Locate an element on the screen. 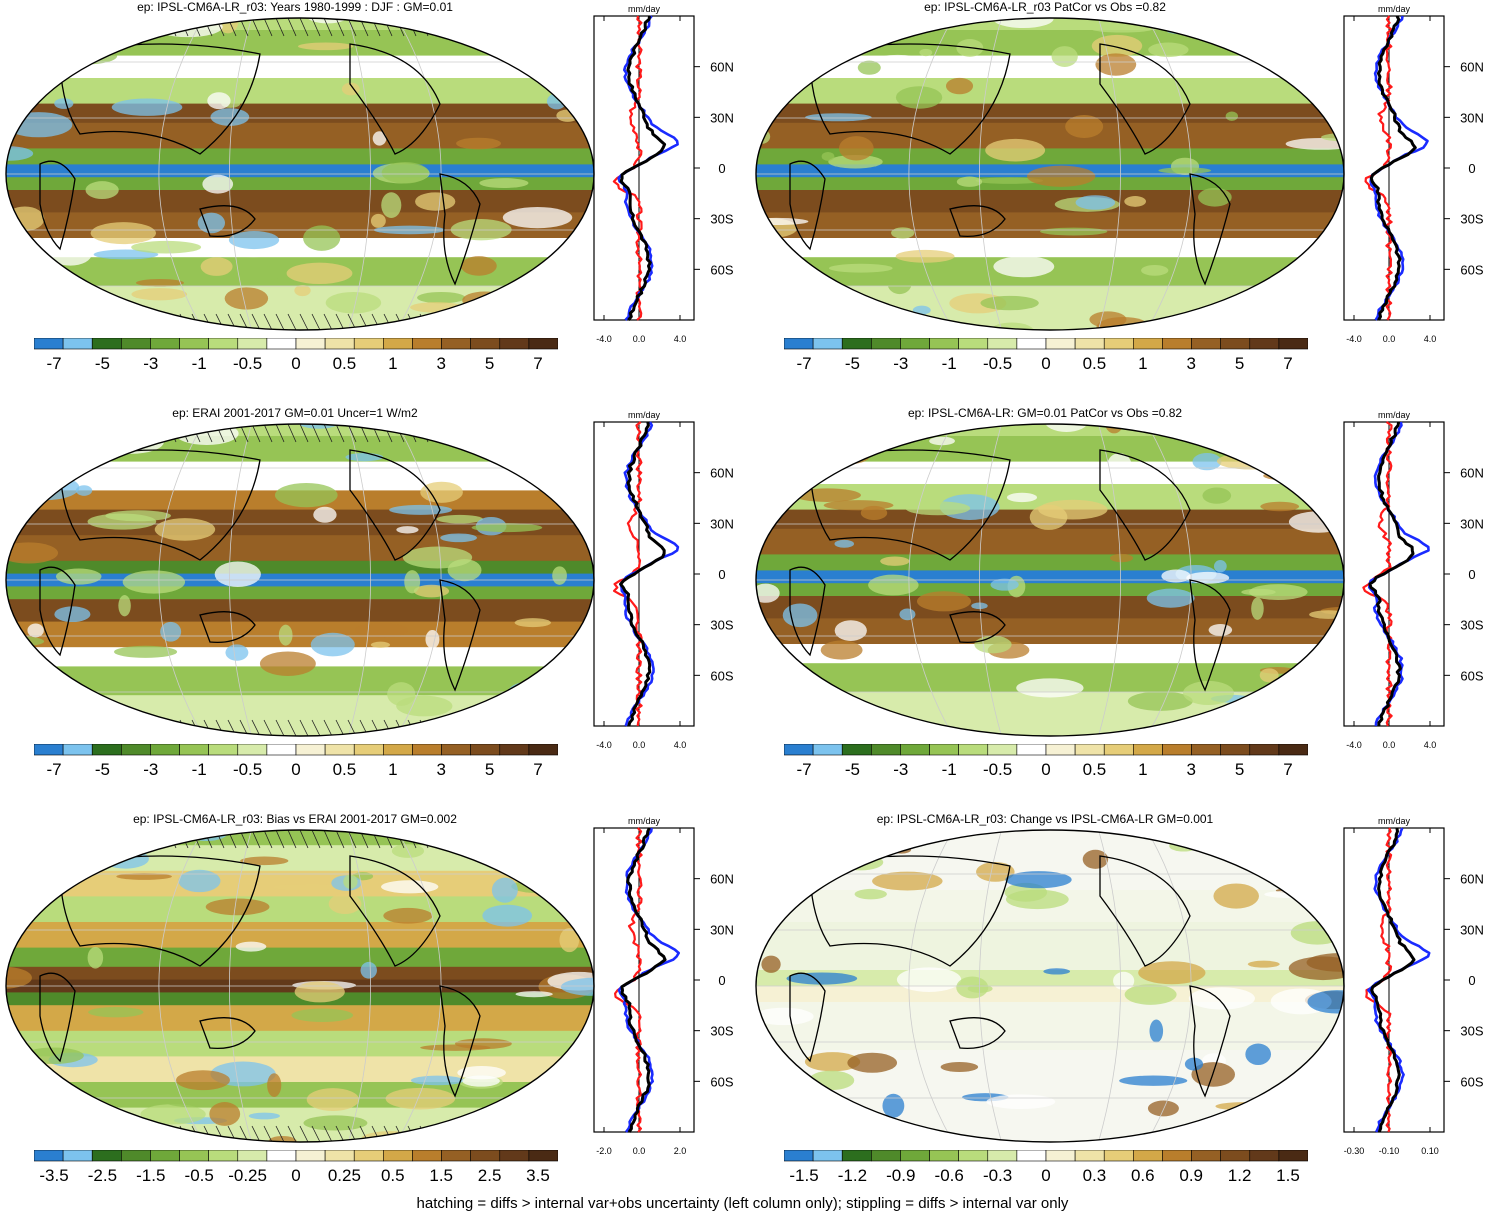  x-tick-label: 2.0 is located at coordinates (680, 1151).